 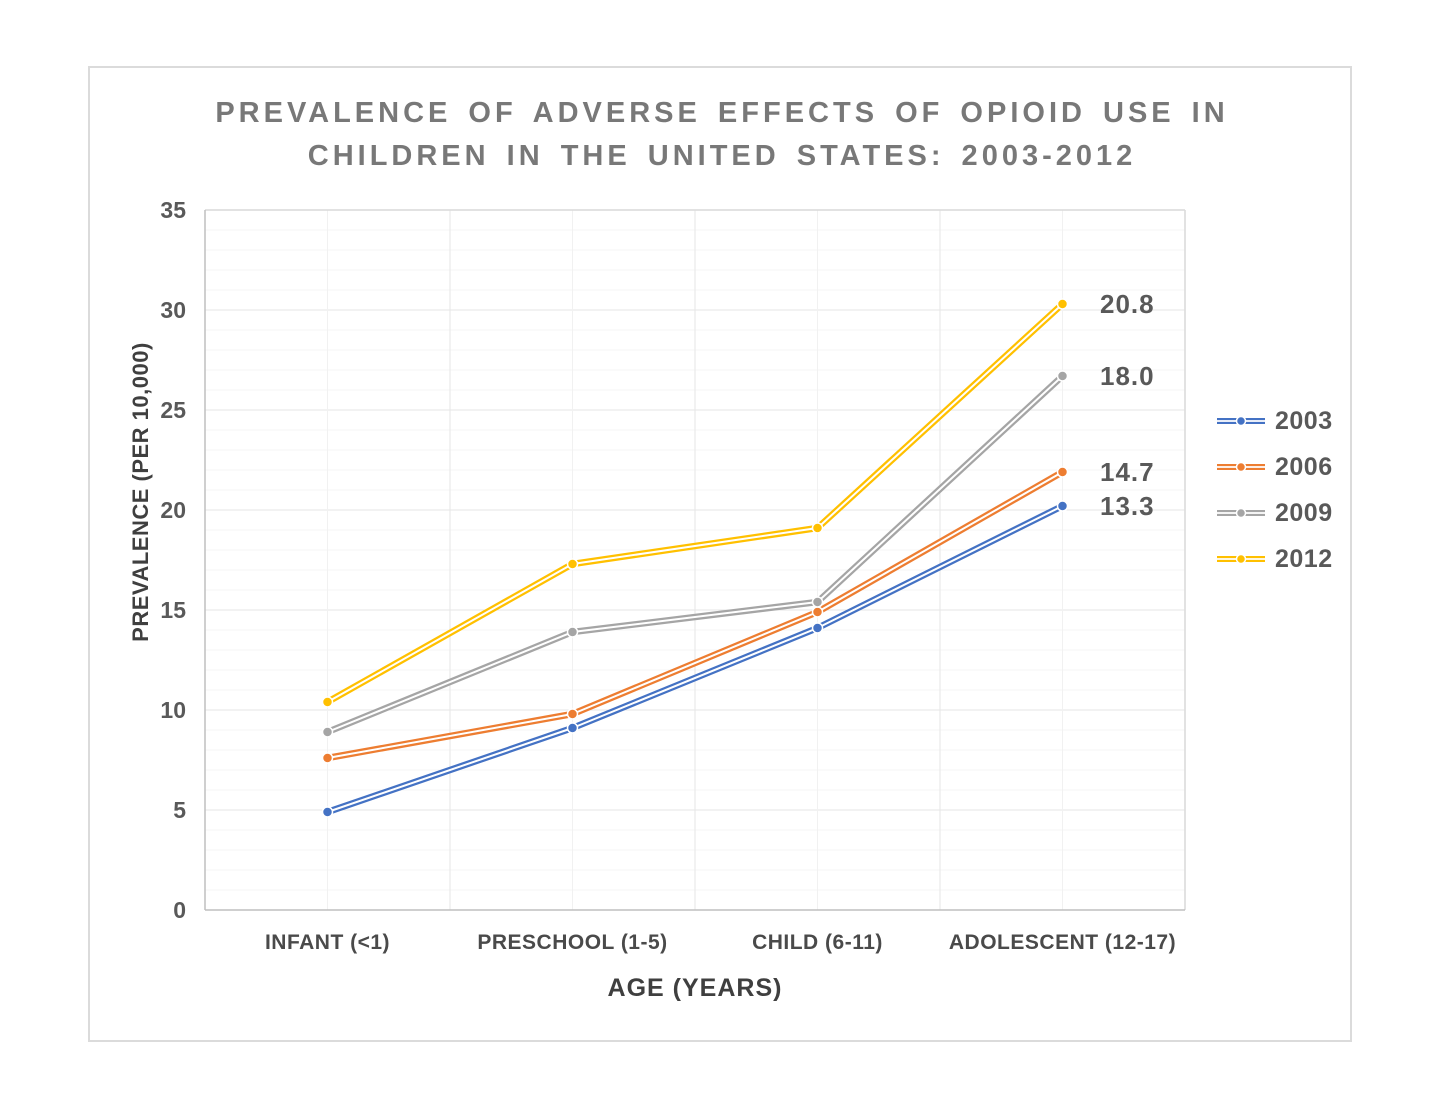 What do you see at coordinates (1274, 559) in the screenshot?
I see `legend-item-2012: 2012` at bounding box center [1274, 559].